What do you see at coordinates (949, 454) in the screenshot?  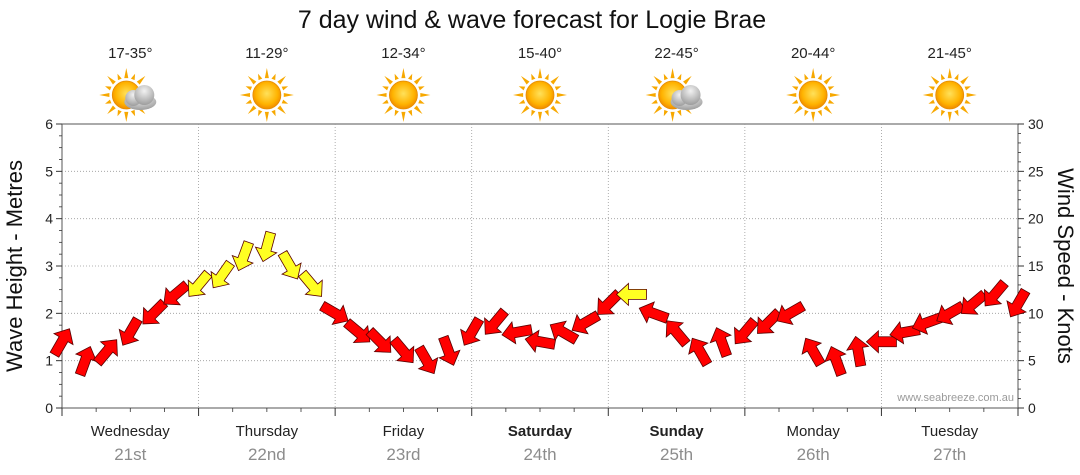 I see `date-label: 27th` at bounding box center [949, 454].